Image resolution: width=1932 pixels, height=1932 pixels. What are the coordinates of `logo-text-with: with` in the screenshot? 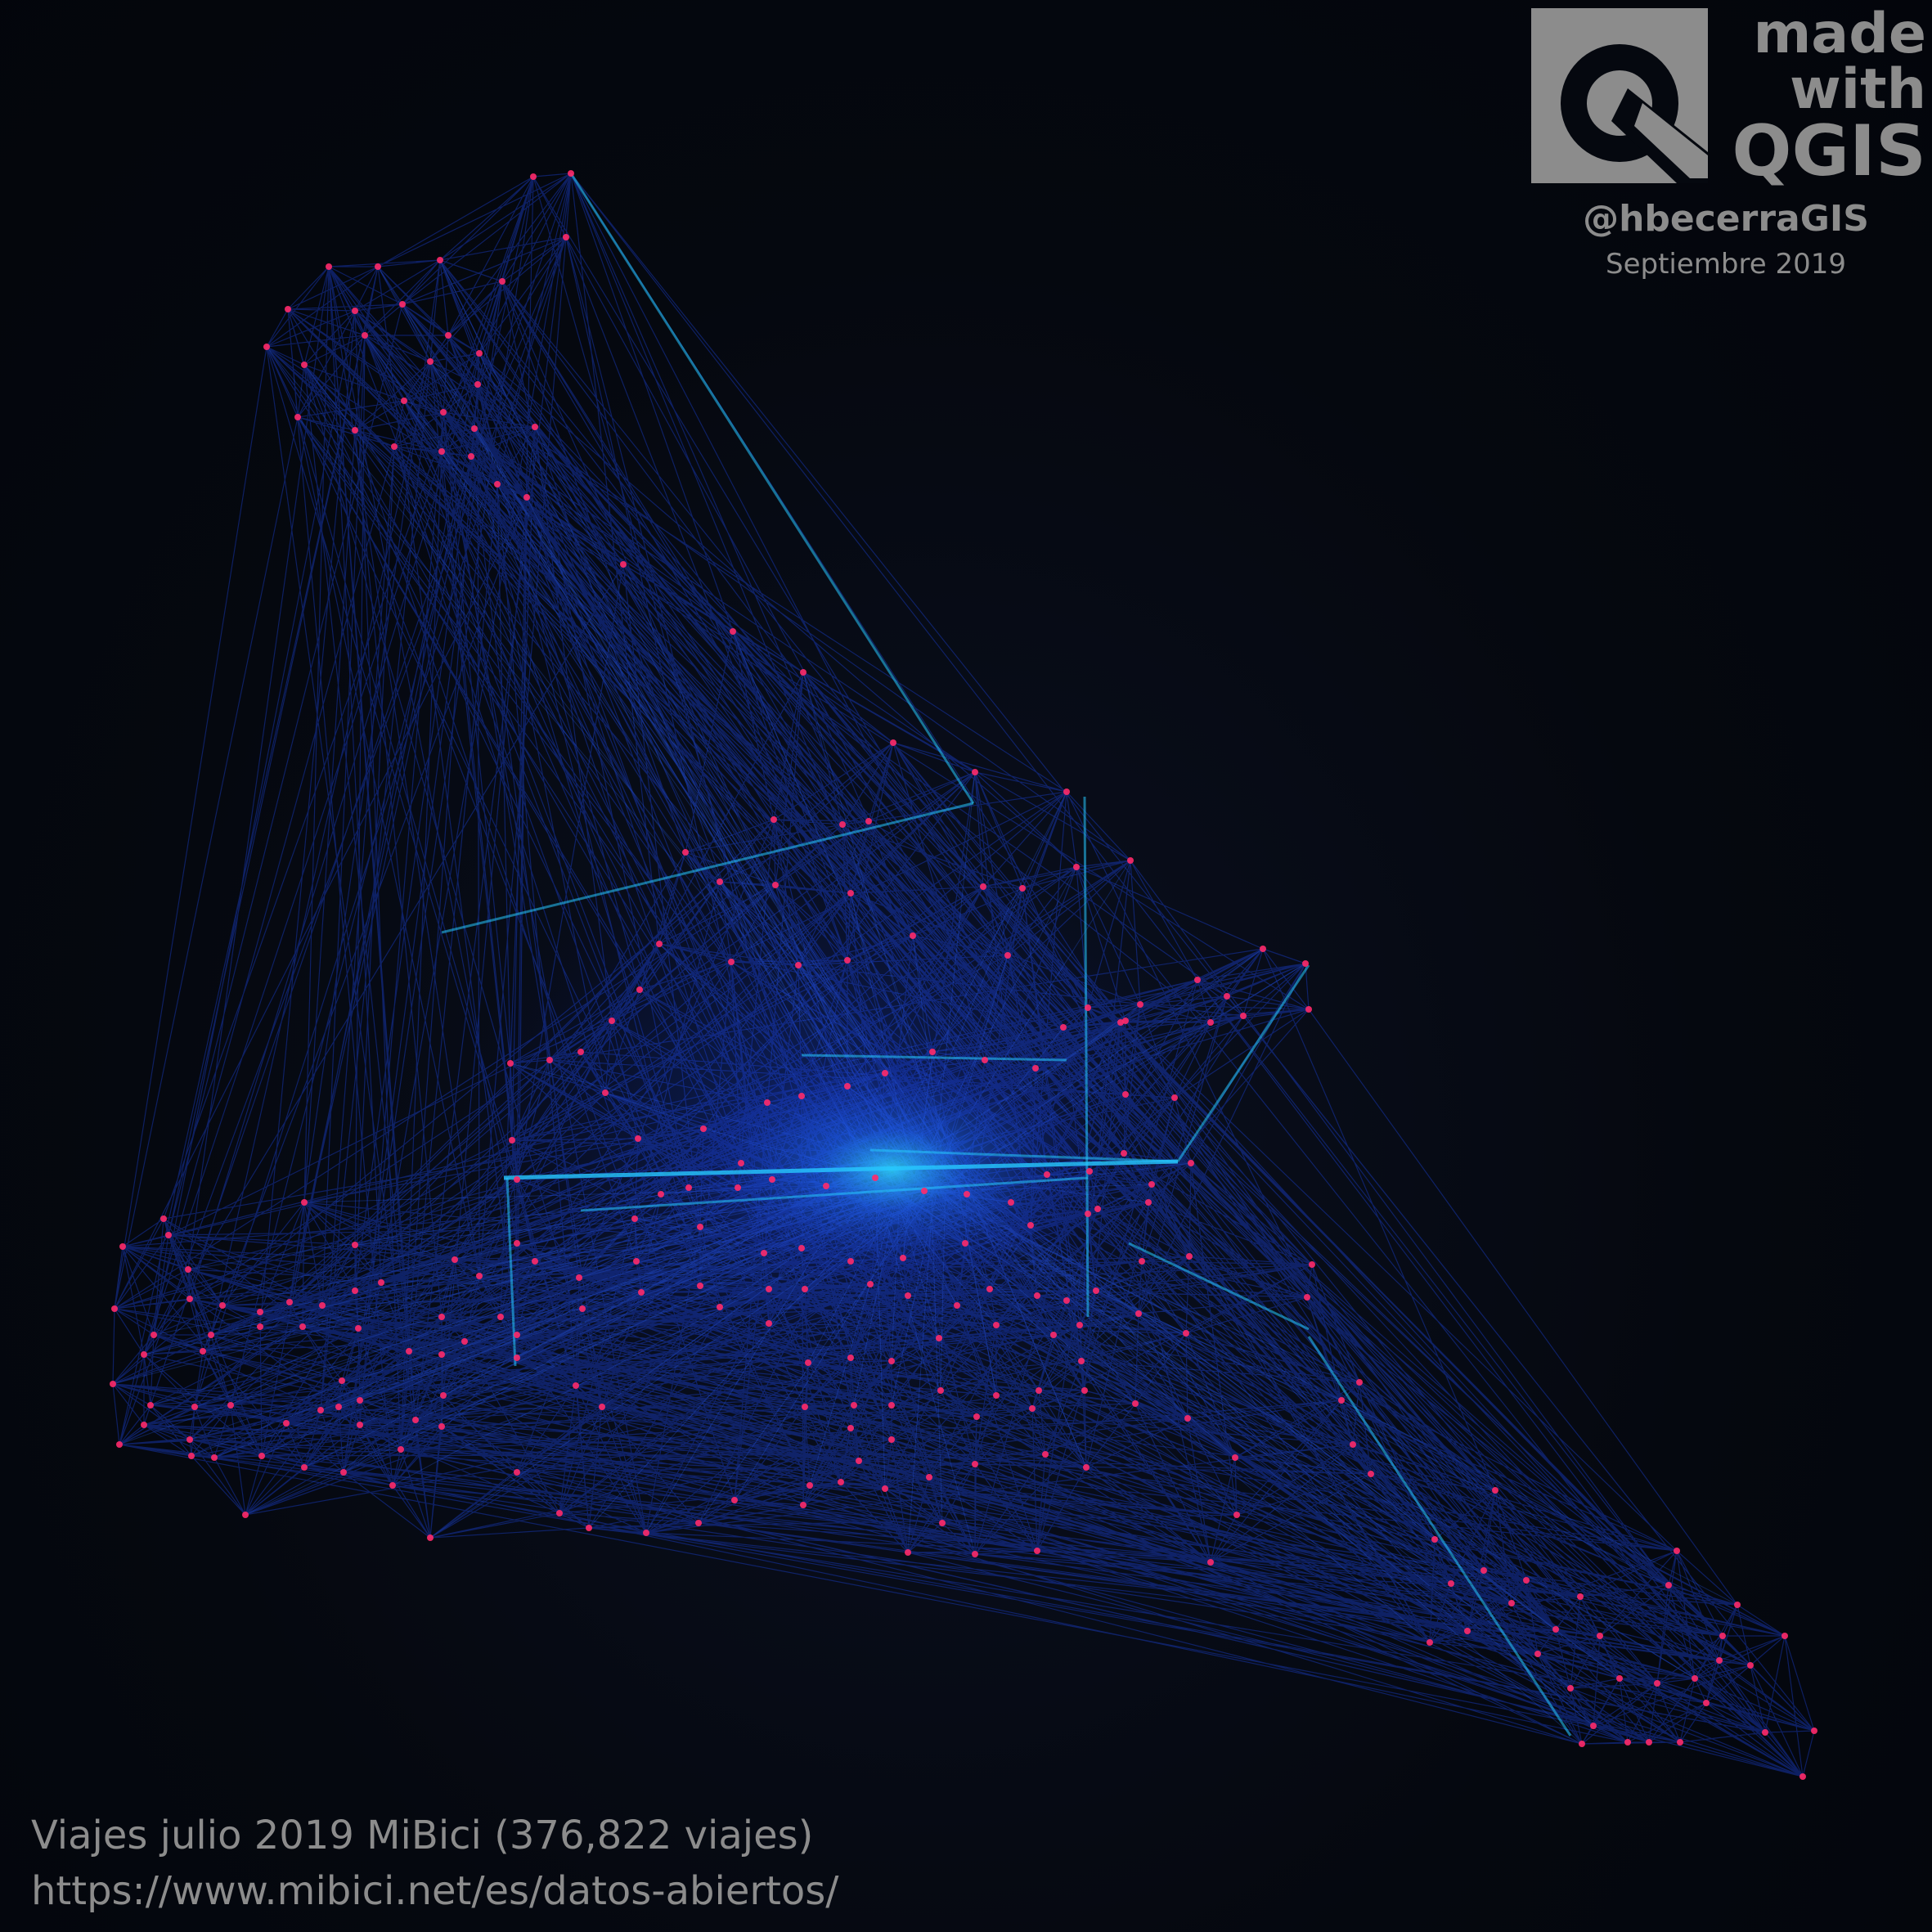 It's located at (1858, 90).